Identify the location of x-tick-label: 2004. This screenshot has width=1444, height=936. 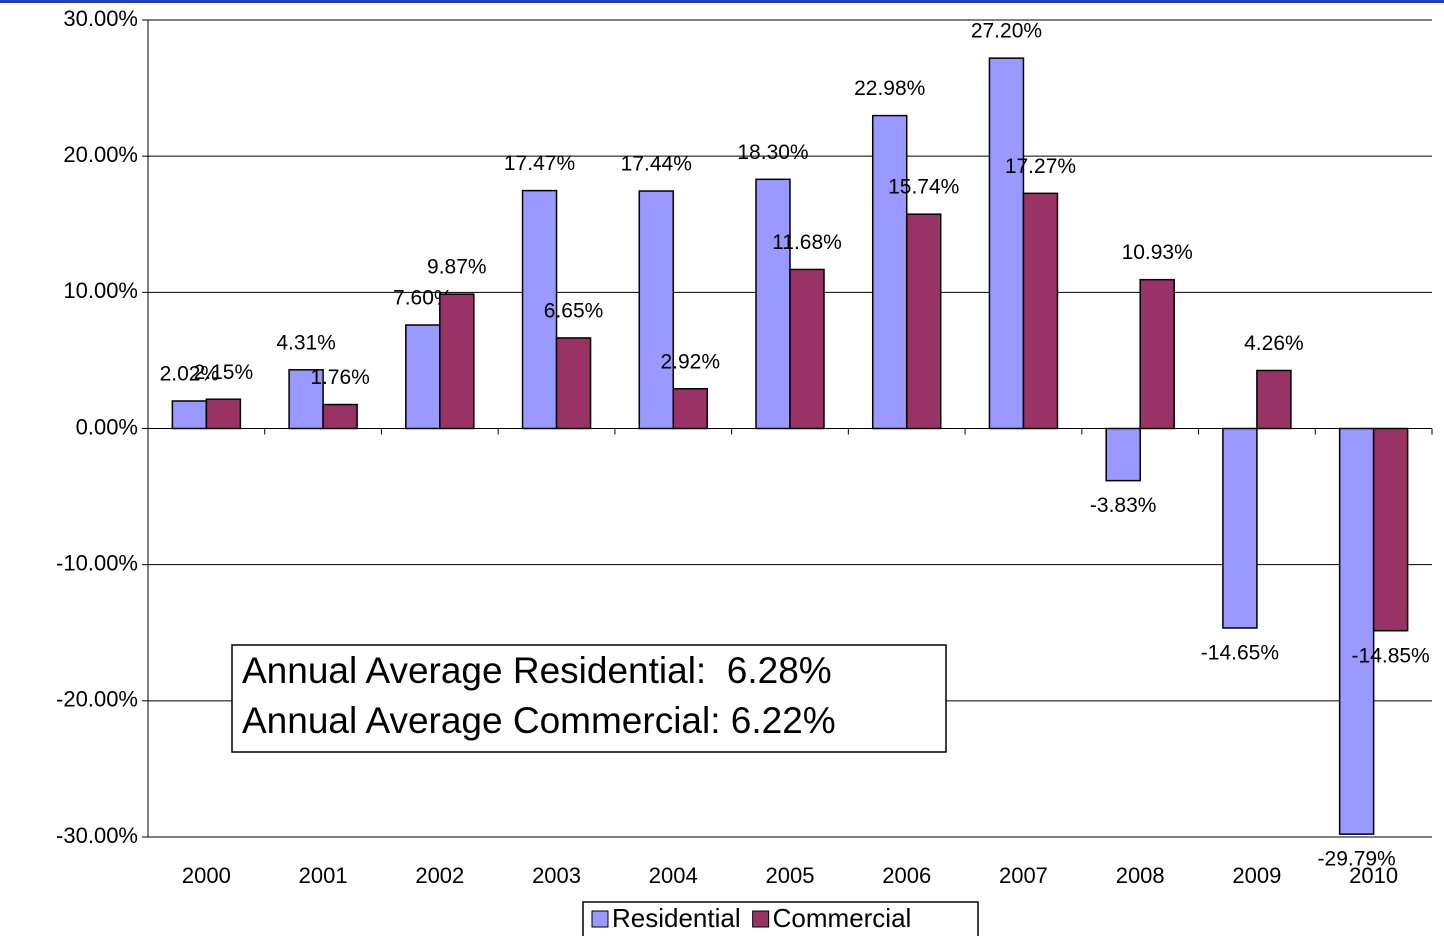
(673, 875).